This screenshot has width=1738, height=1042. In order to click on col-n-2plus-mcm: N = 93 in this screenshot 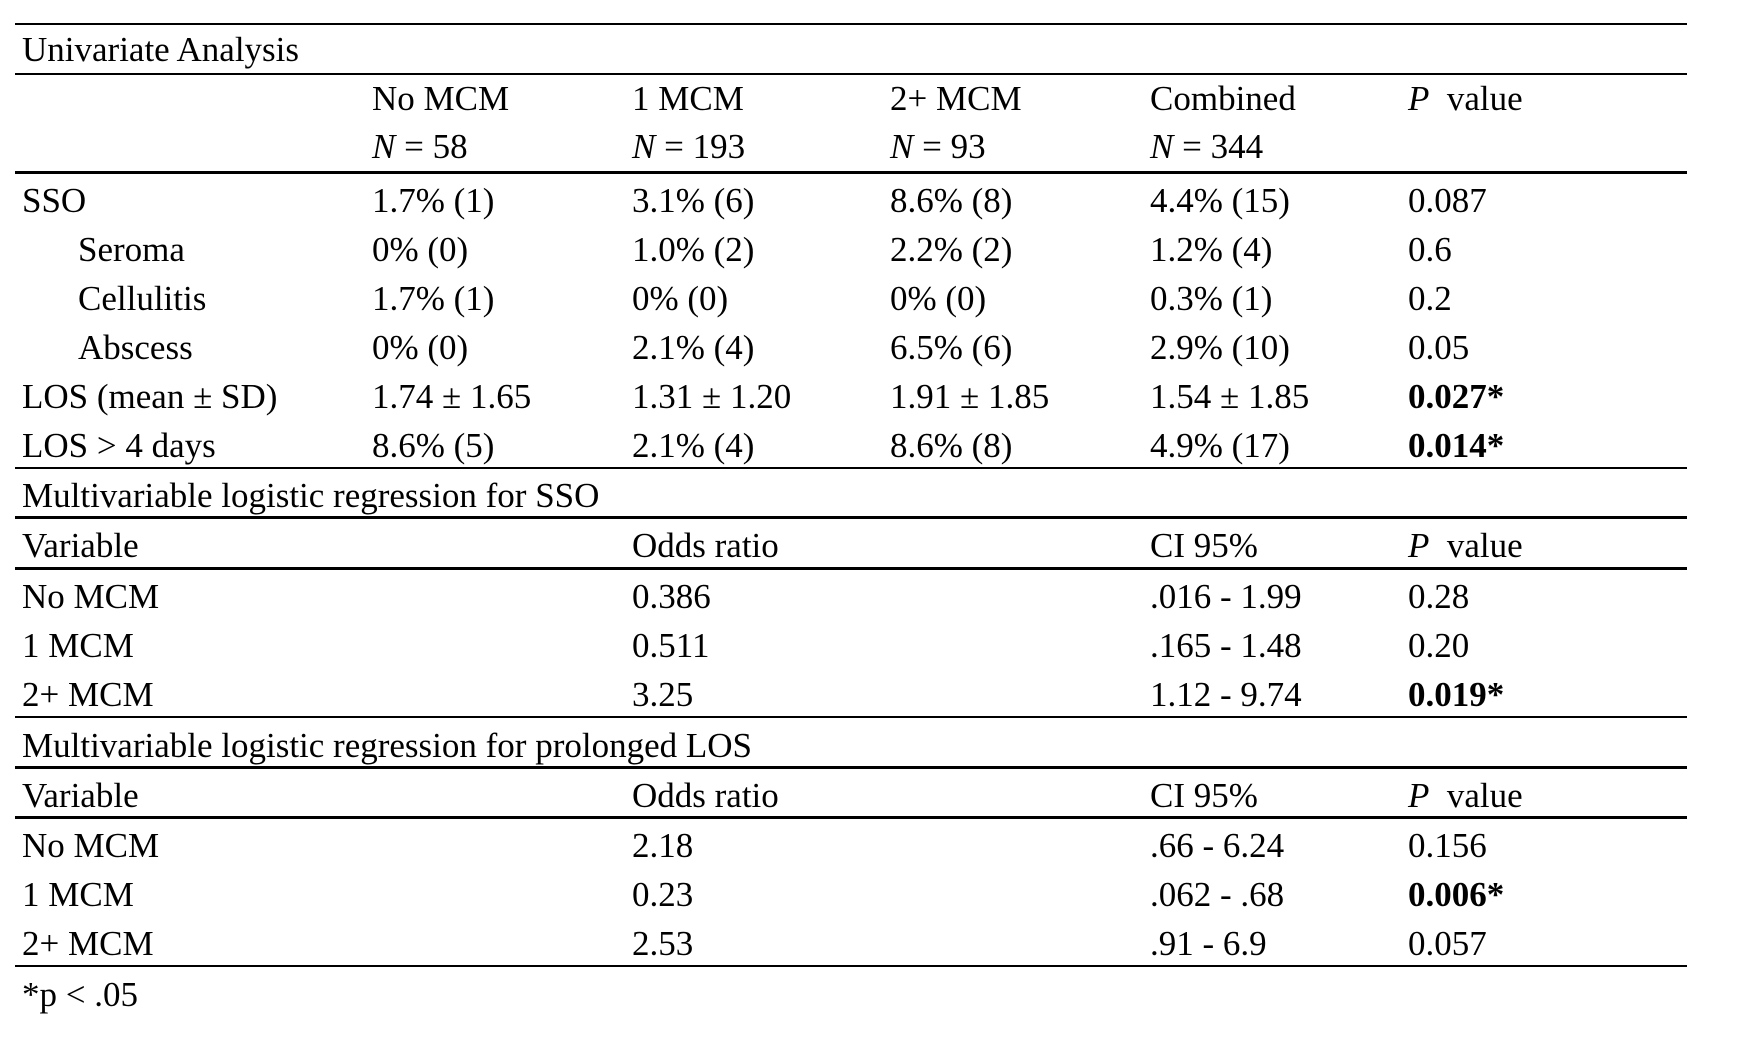, I will do `click(938, 146)`.